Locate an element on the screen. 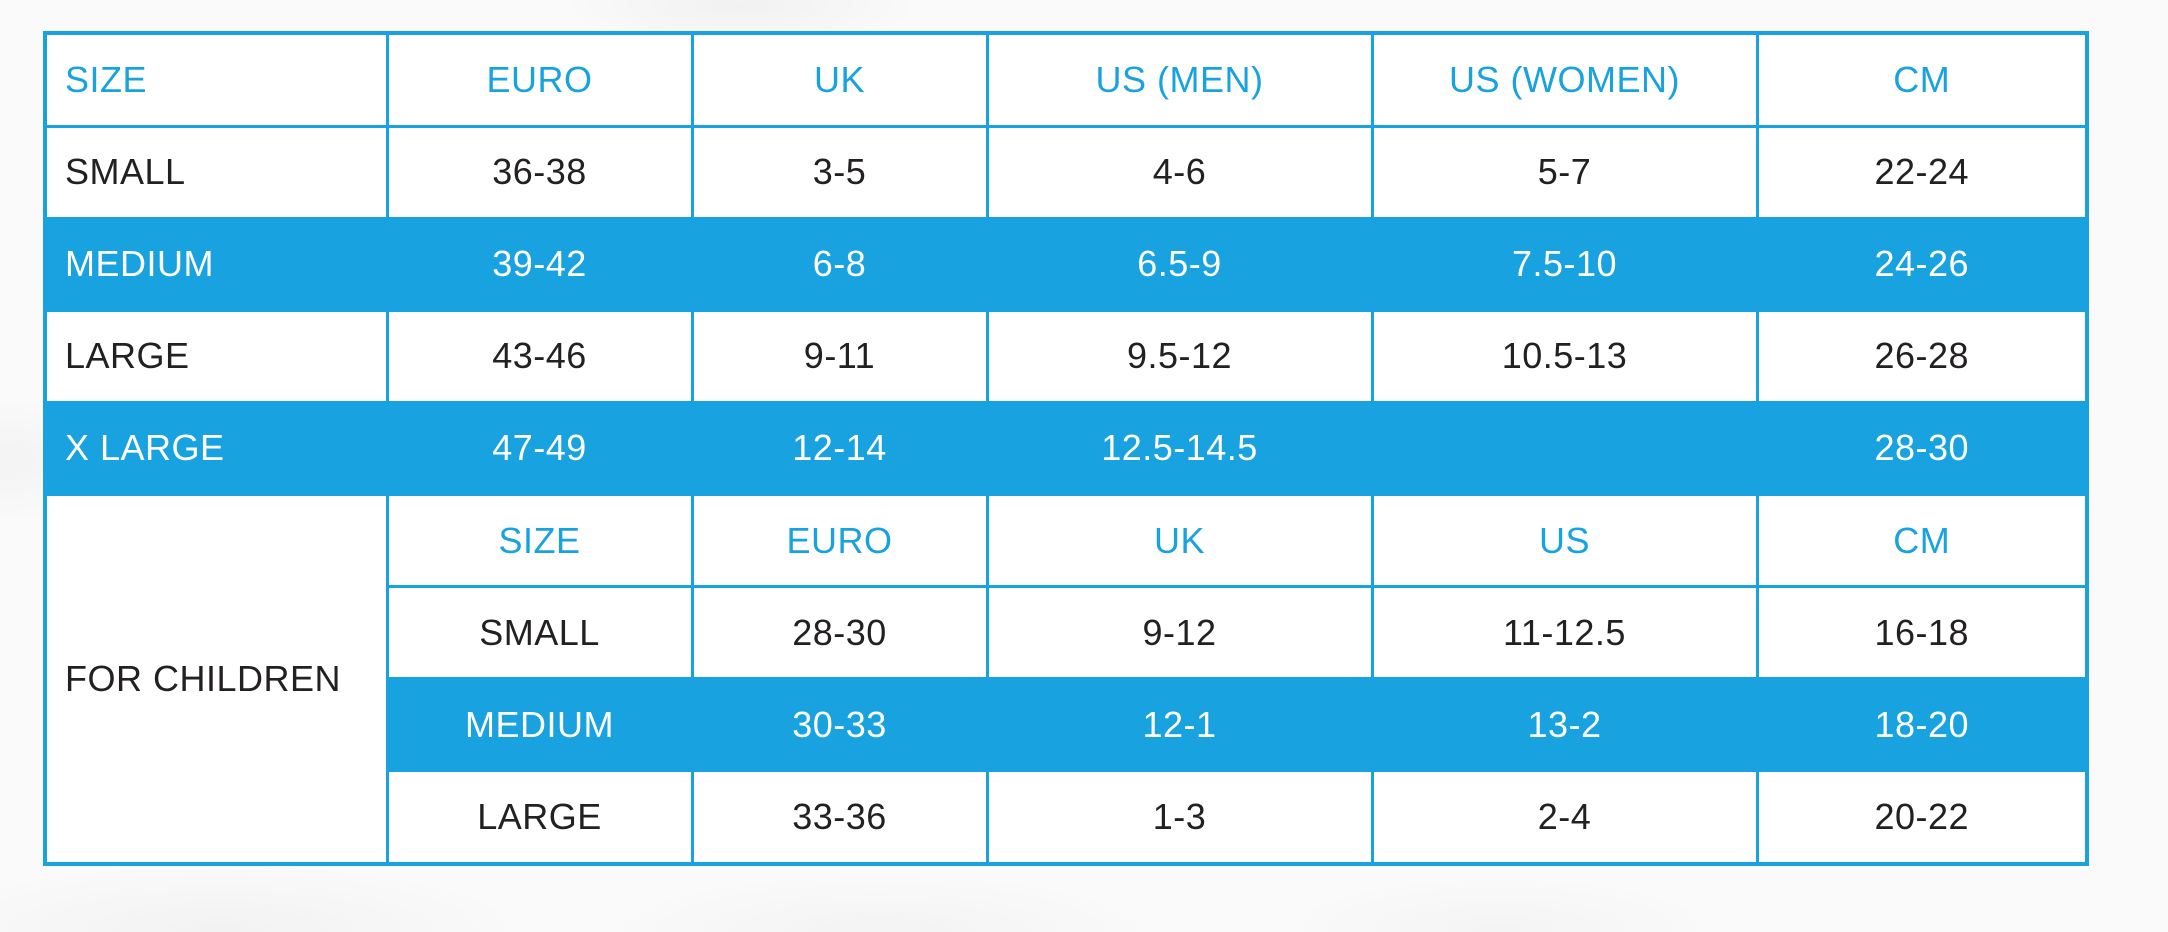 This screenshot has height=932, width=2168. value-cell: 9-11 is located at coordinates (839, 356).